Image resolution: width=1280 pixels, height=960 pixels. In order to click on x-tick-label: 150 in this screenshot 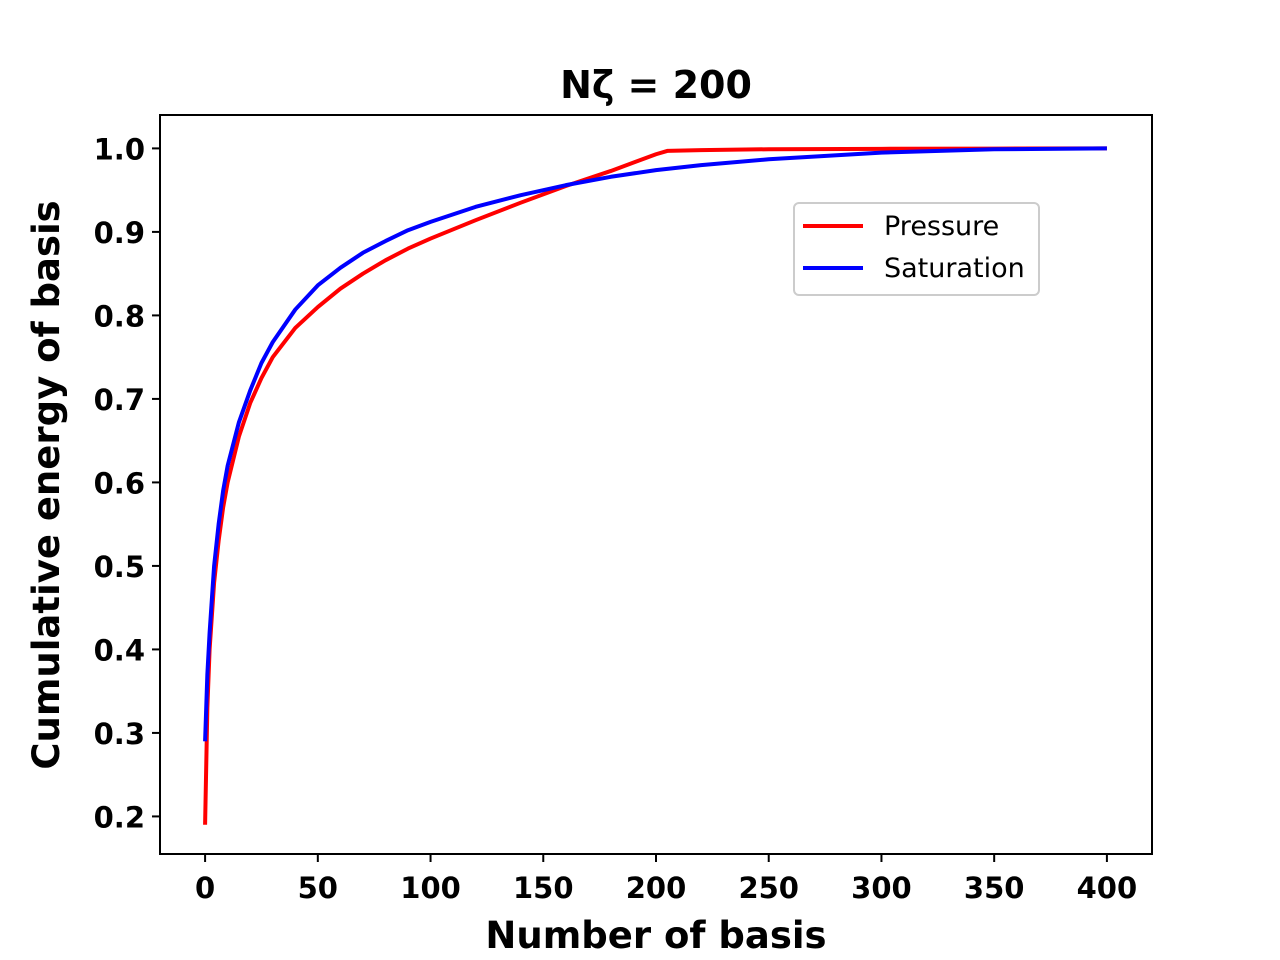, I will do `click(543, 888)`.